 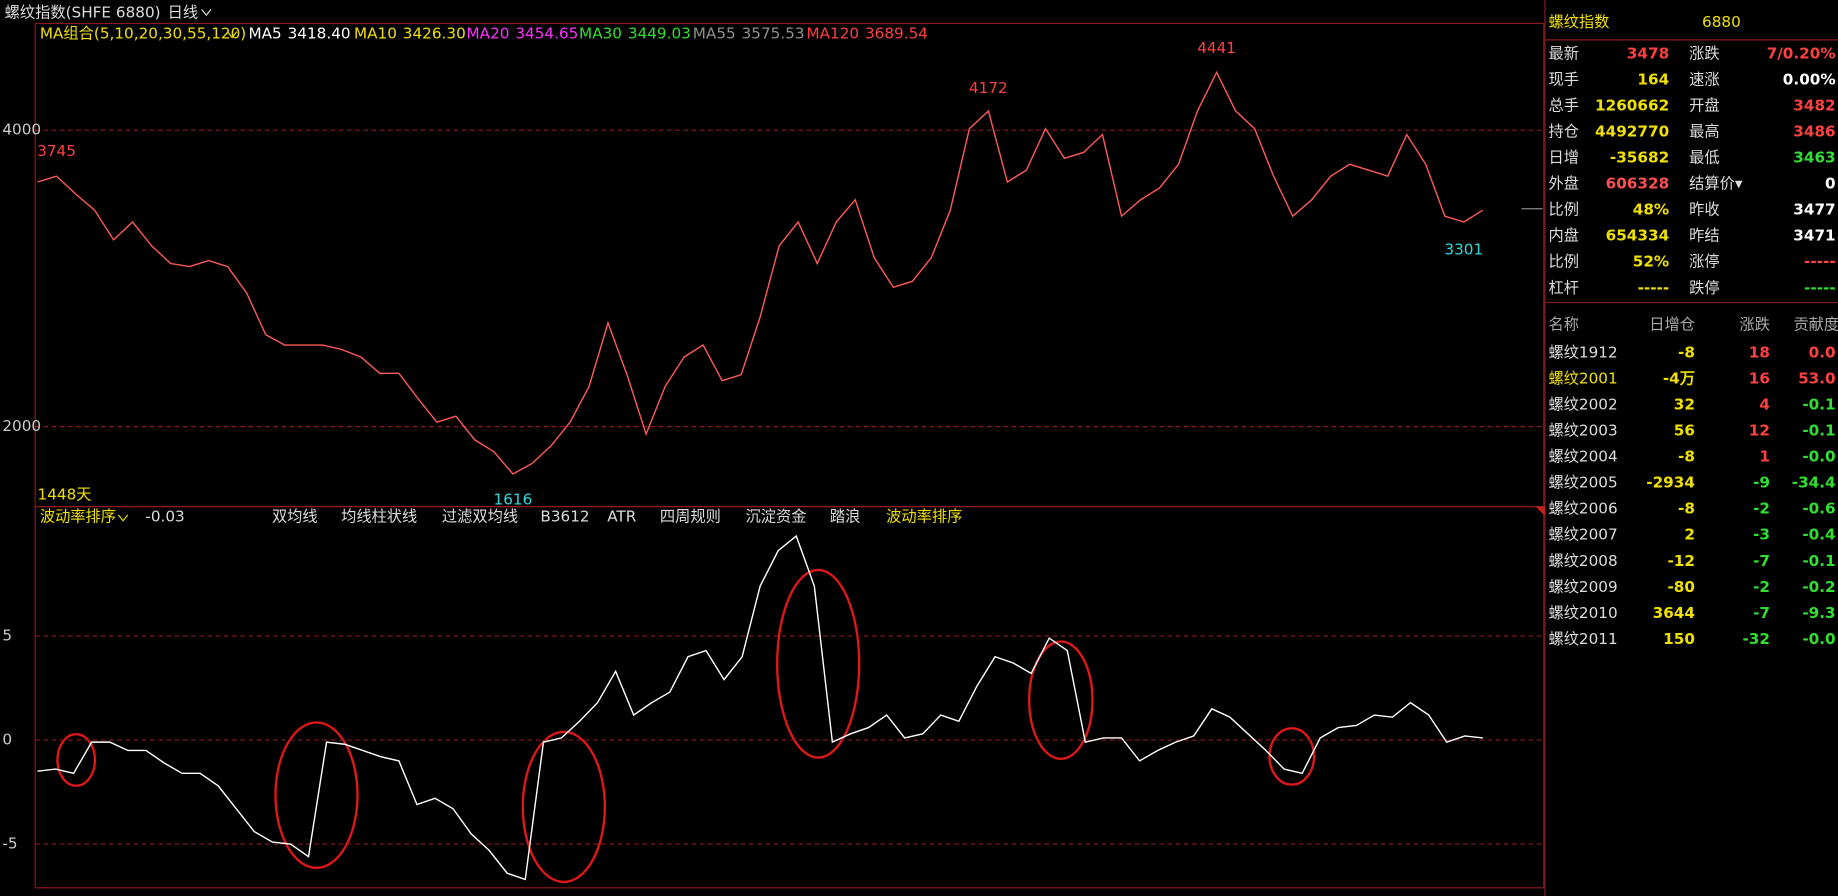 I want to click on indicator-tab: 双均线, so click(x=295, y=517).